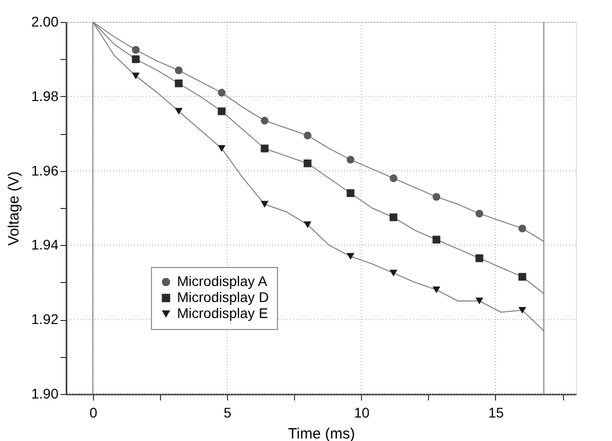 The image size is (612, 441). What do you see at coordinates (496, 412) in the screenshot?
I see `x-tick-label: 15` at bounding box center [496, 412].